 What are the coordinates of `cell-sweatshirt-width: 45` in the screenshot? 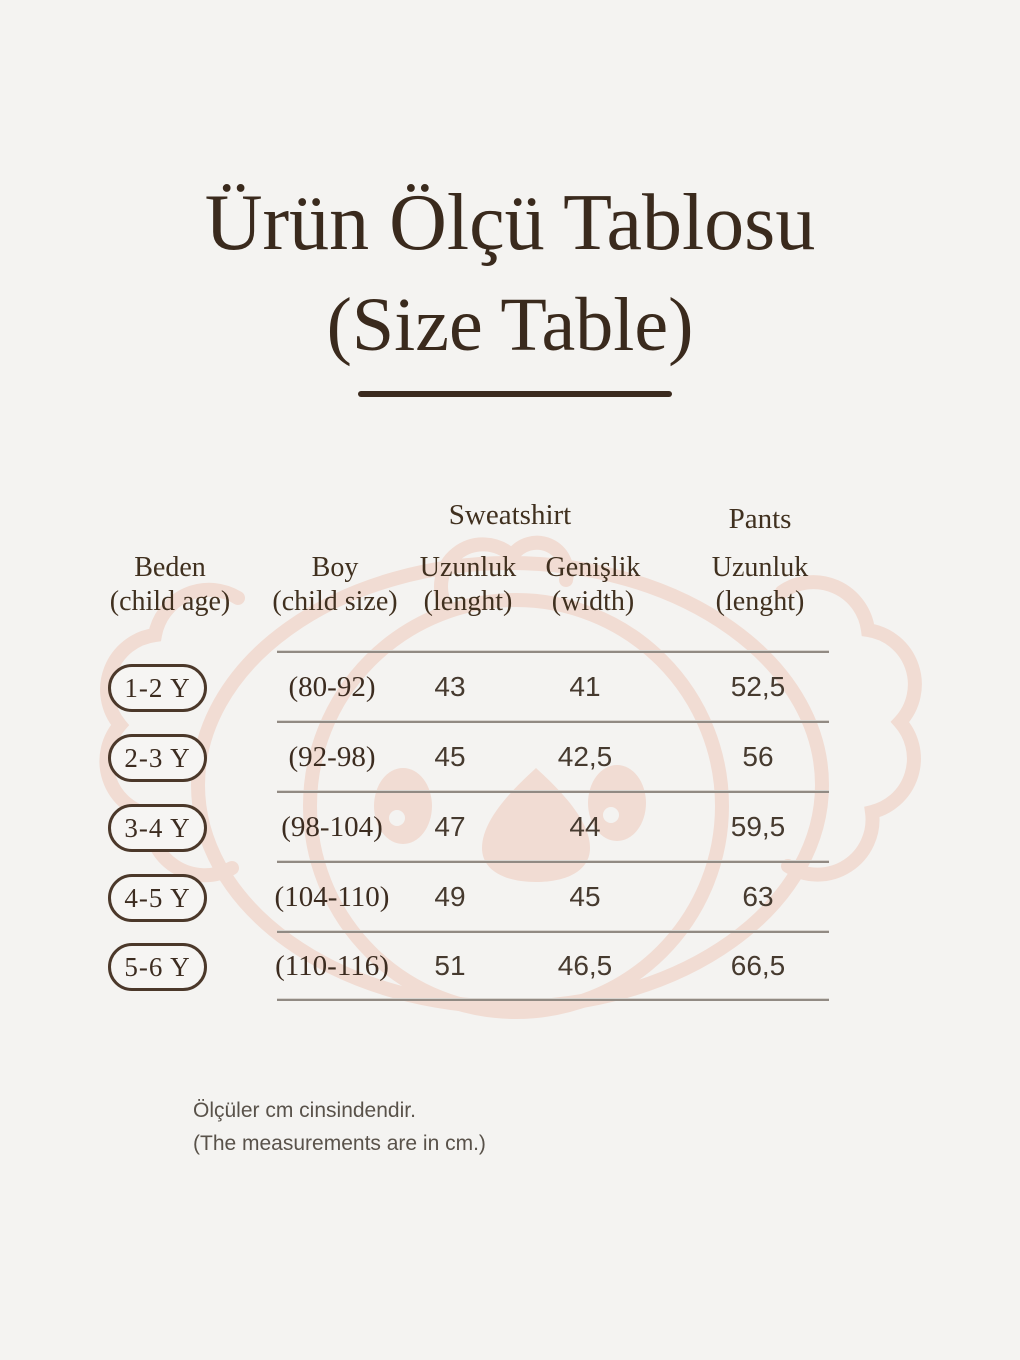 It's located at (585, 896).